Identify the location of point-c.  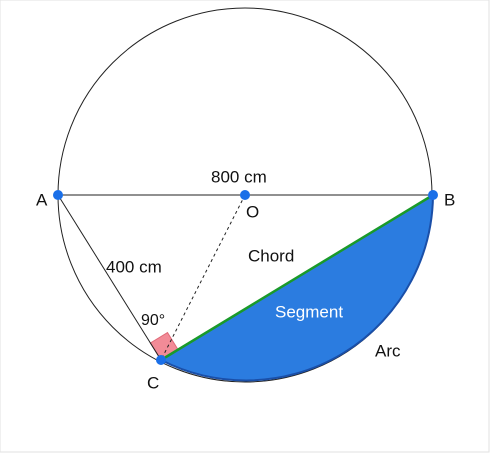
(161, 360).